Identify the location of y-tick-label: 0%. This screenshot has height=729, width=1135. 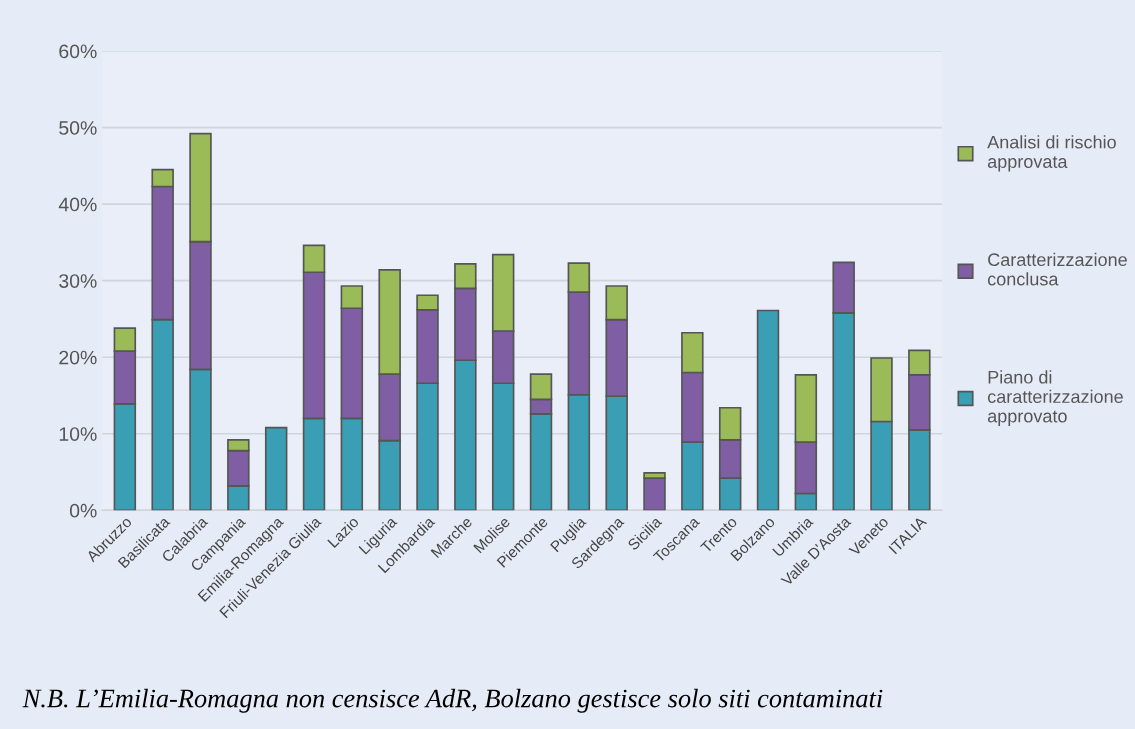
(83, 510).